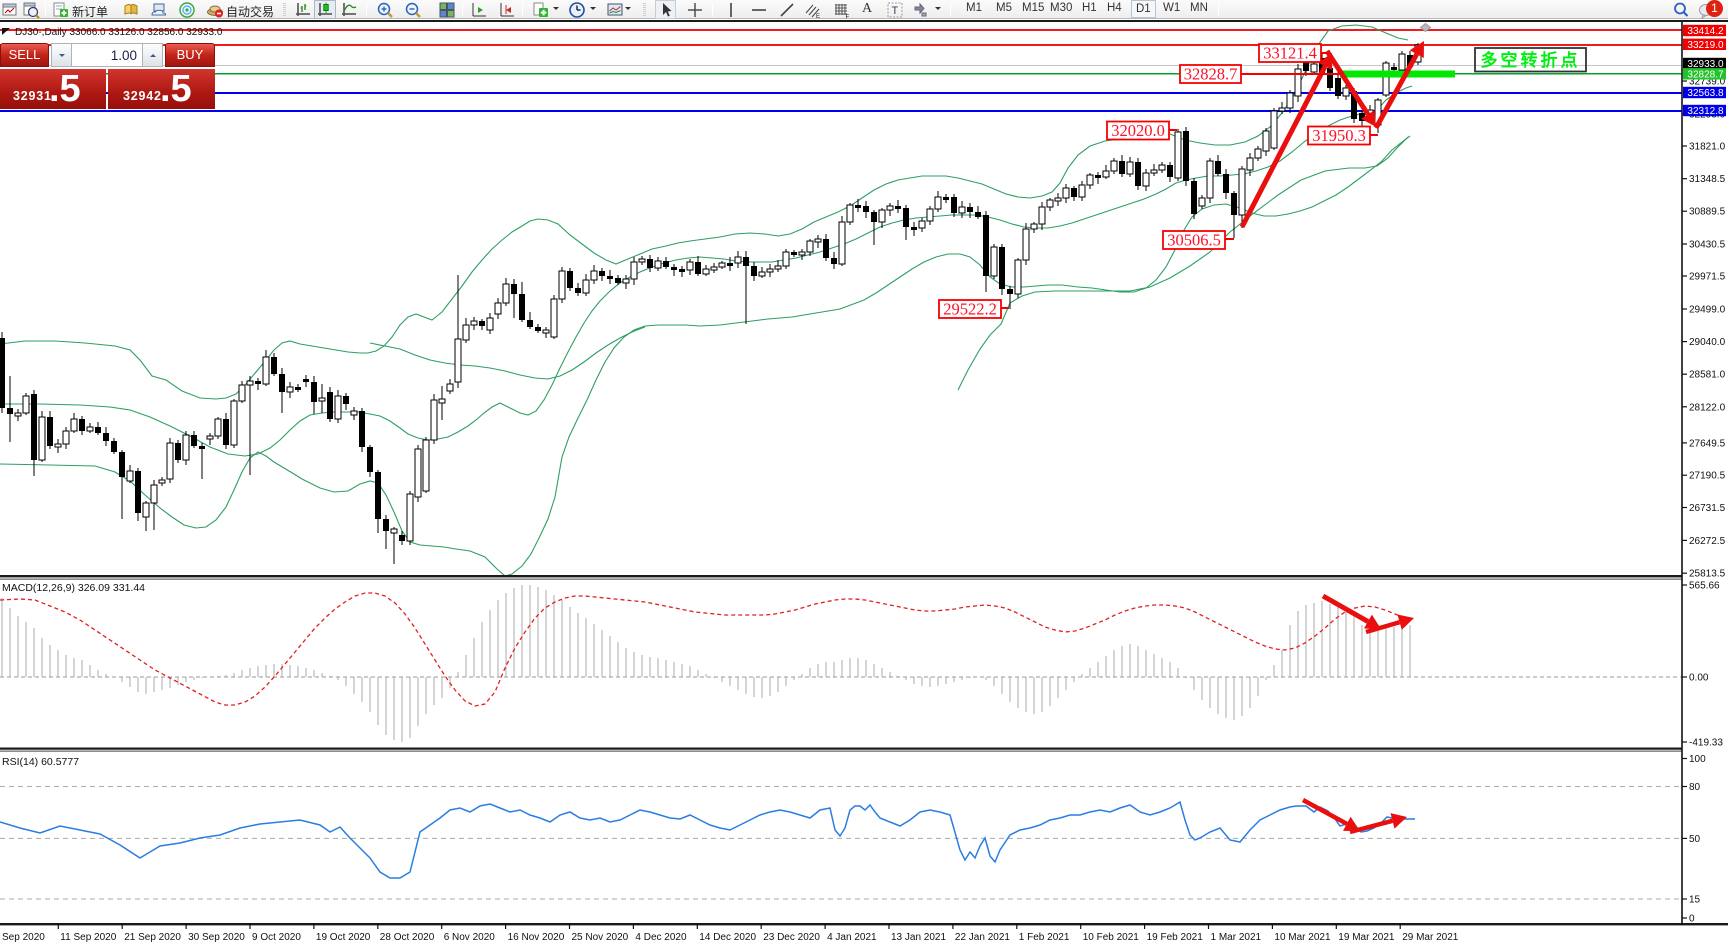 This screenshot has width=1728, height=946. I want to click on svg-text: F, so click(848, 17).